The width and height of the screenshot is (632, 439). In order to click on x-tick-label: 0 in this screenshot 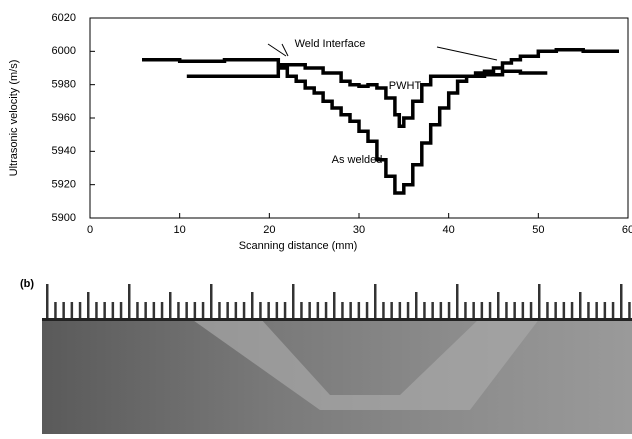, I will do `click(90, 230)`.